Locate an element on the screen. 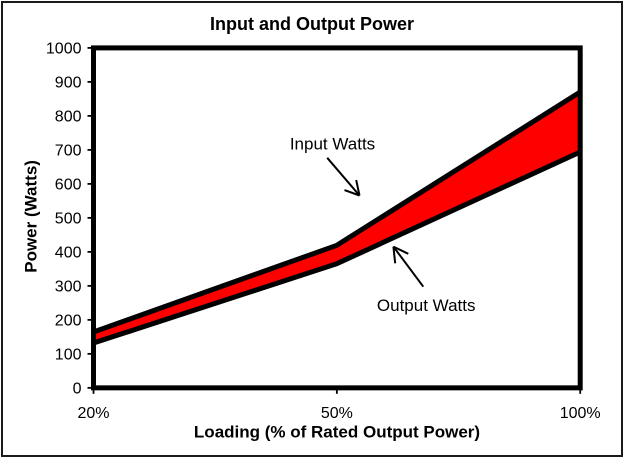  svg-text:Loading (% of Rated Output Pow: Loading (% of Rated Output Power) is located at coordinates (337, 432).